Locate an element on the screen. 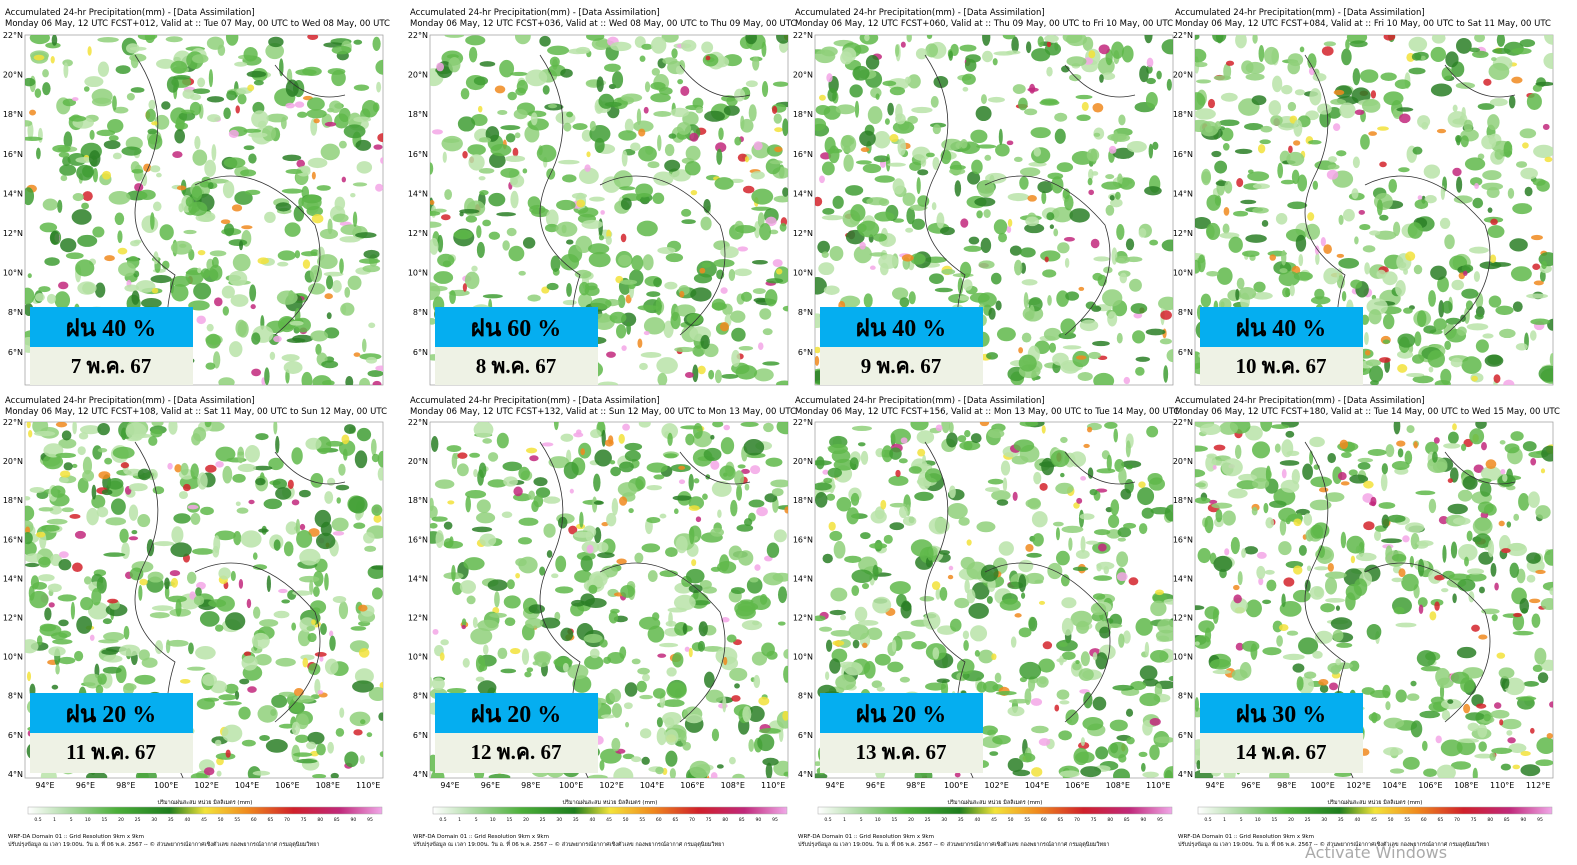  colorbar-tick: 10 is located at coordinates (878, 820).